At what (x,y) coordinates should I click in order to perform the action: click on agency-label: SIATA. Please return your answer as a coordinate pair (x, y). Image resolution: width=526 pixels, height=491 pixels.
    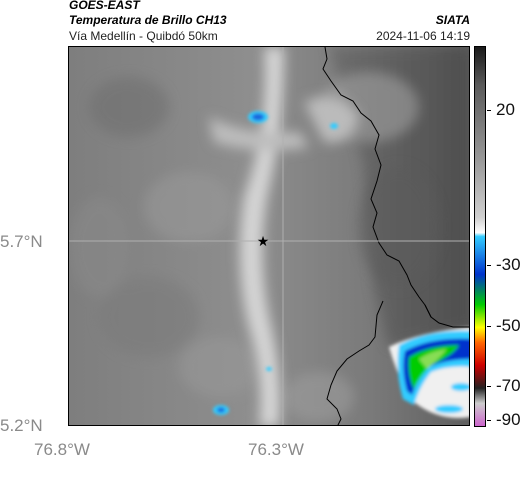
    Looking at the image, I should click on (452, 20).